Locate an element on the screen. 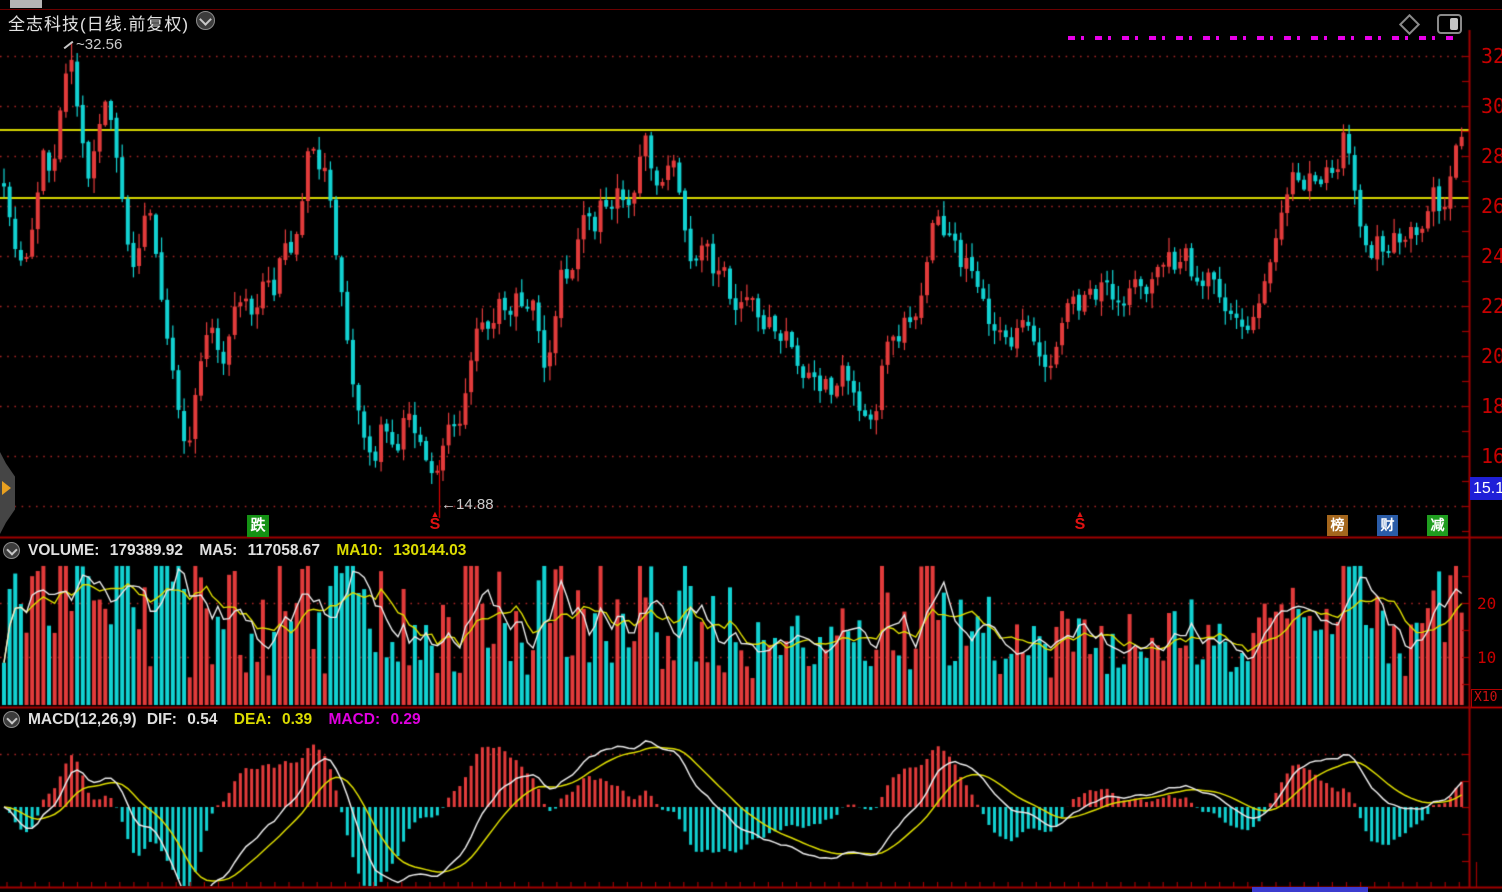 The height and width of the screenshot is (892, 1502). volume-axis-label: 20 is located at coordinates (1487, 603).